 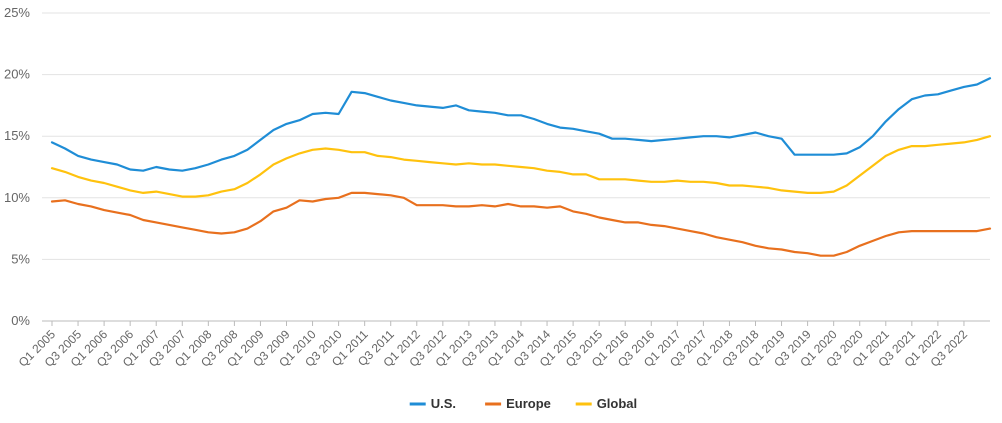 I want to click on y-axis-tick-labels: 0% 5% 10% 15% 20% 25%, so click(x=17, y=166).